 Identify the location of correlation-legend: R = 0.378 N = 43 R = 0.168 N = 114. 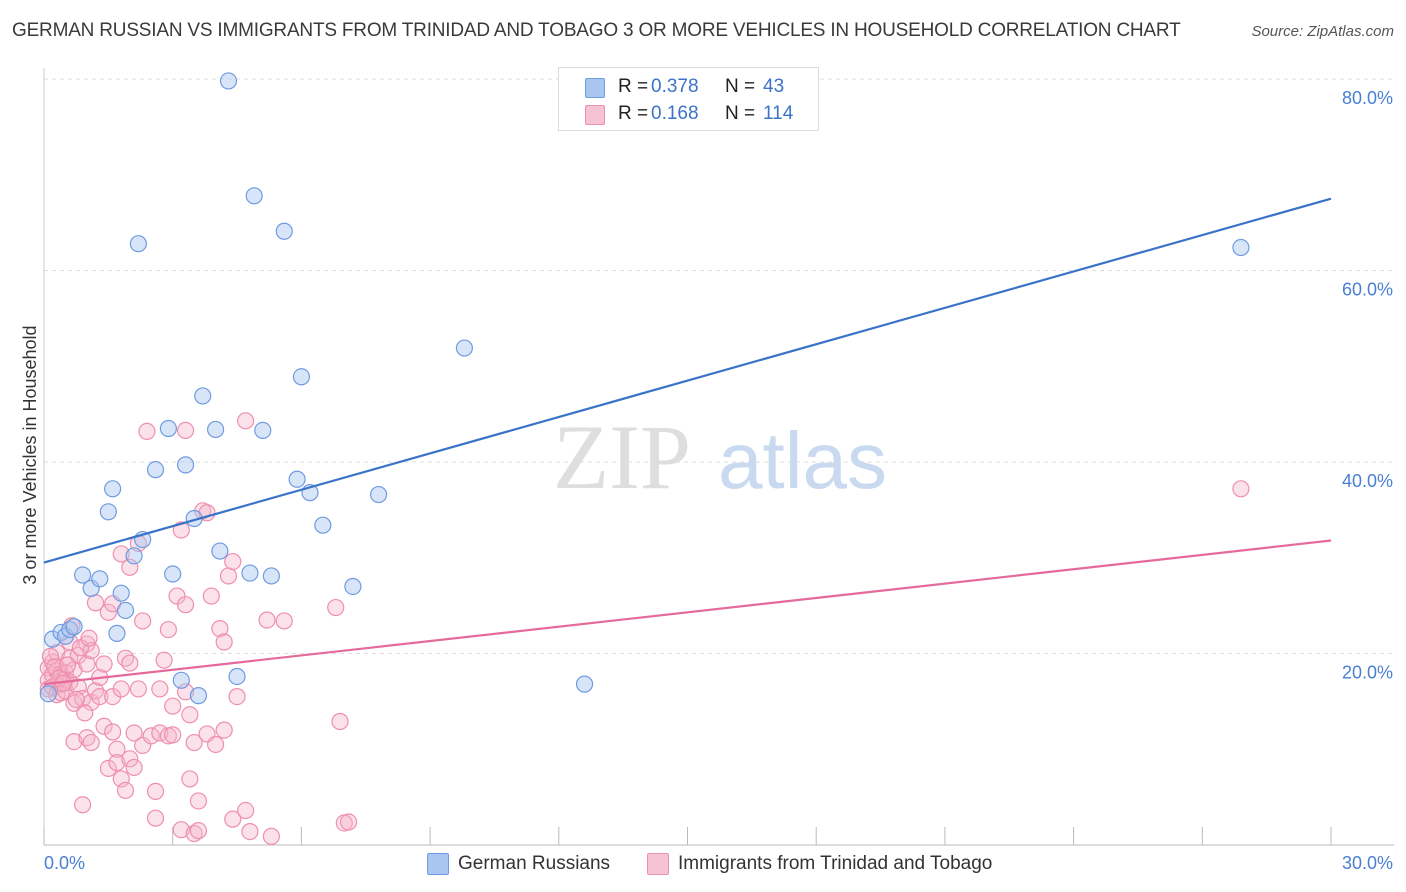
(688, 99).